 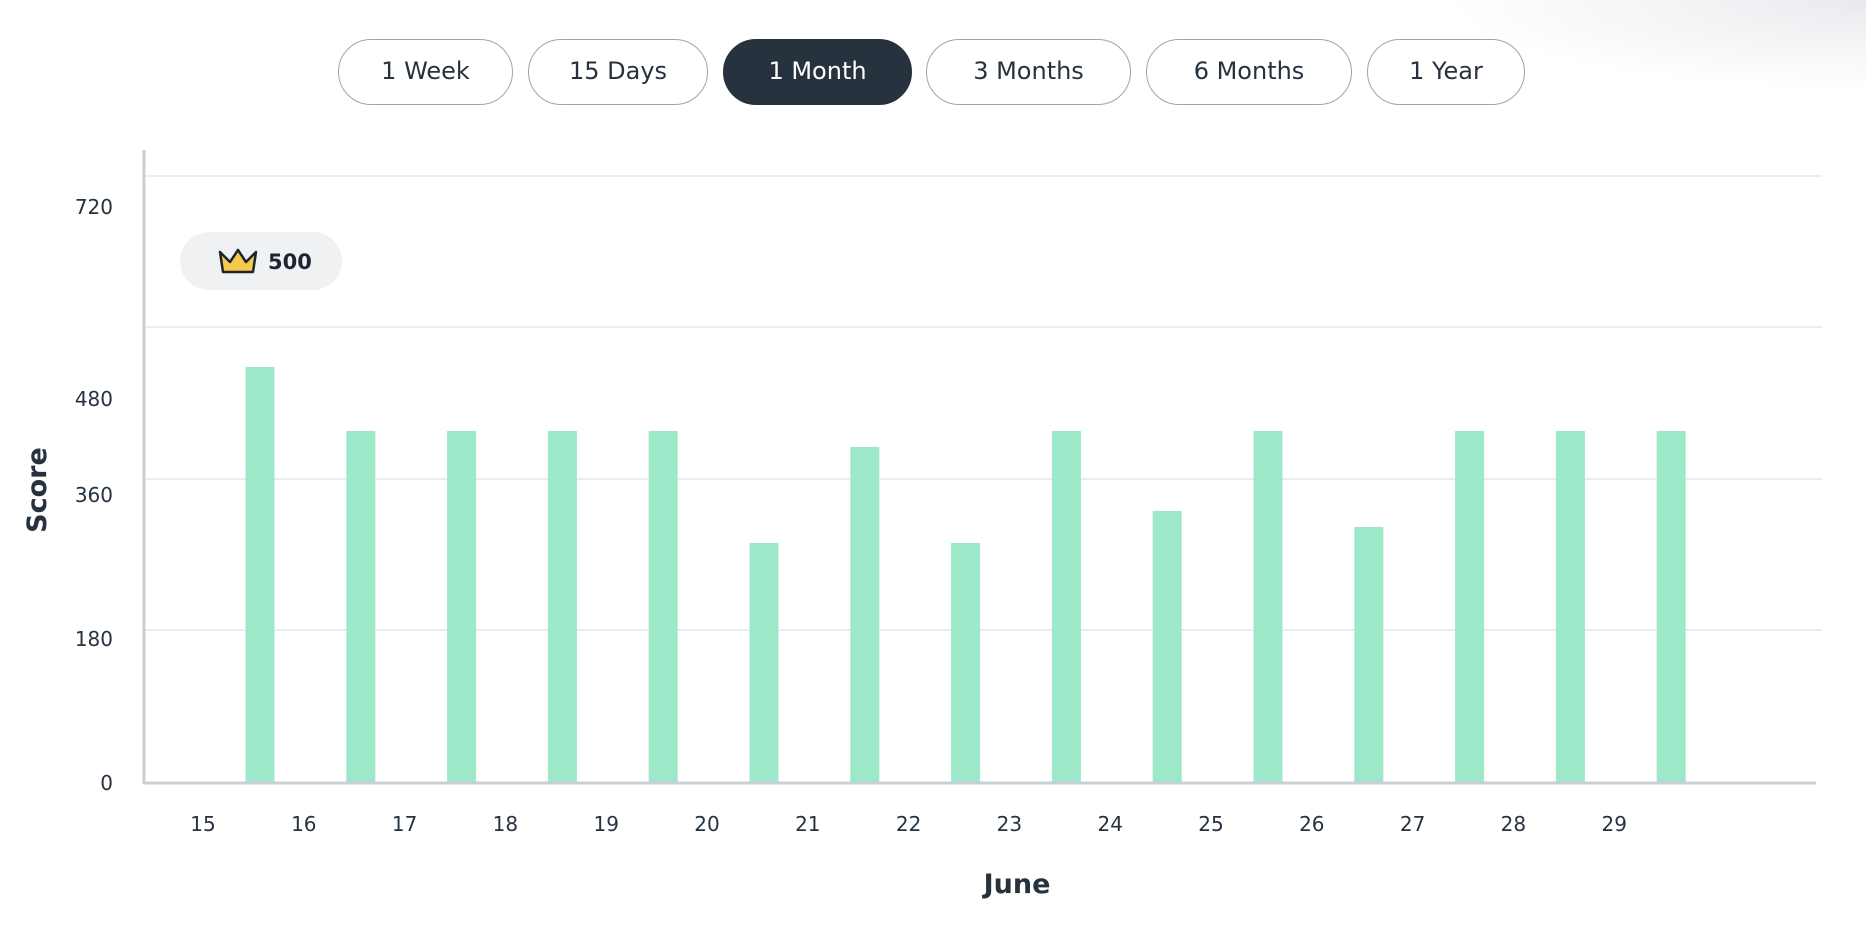 I want to click on crown-icon, so click(x=238, y=261).